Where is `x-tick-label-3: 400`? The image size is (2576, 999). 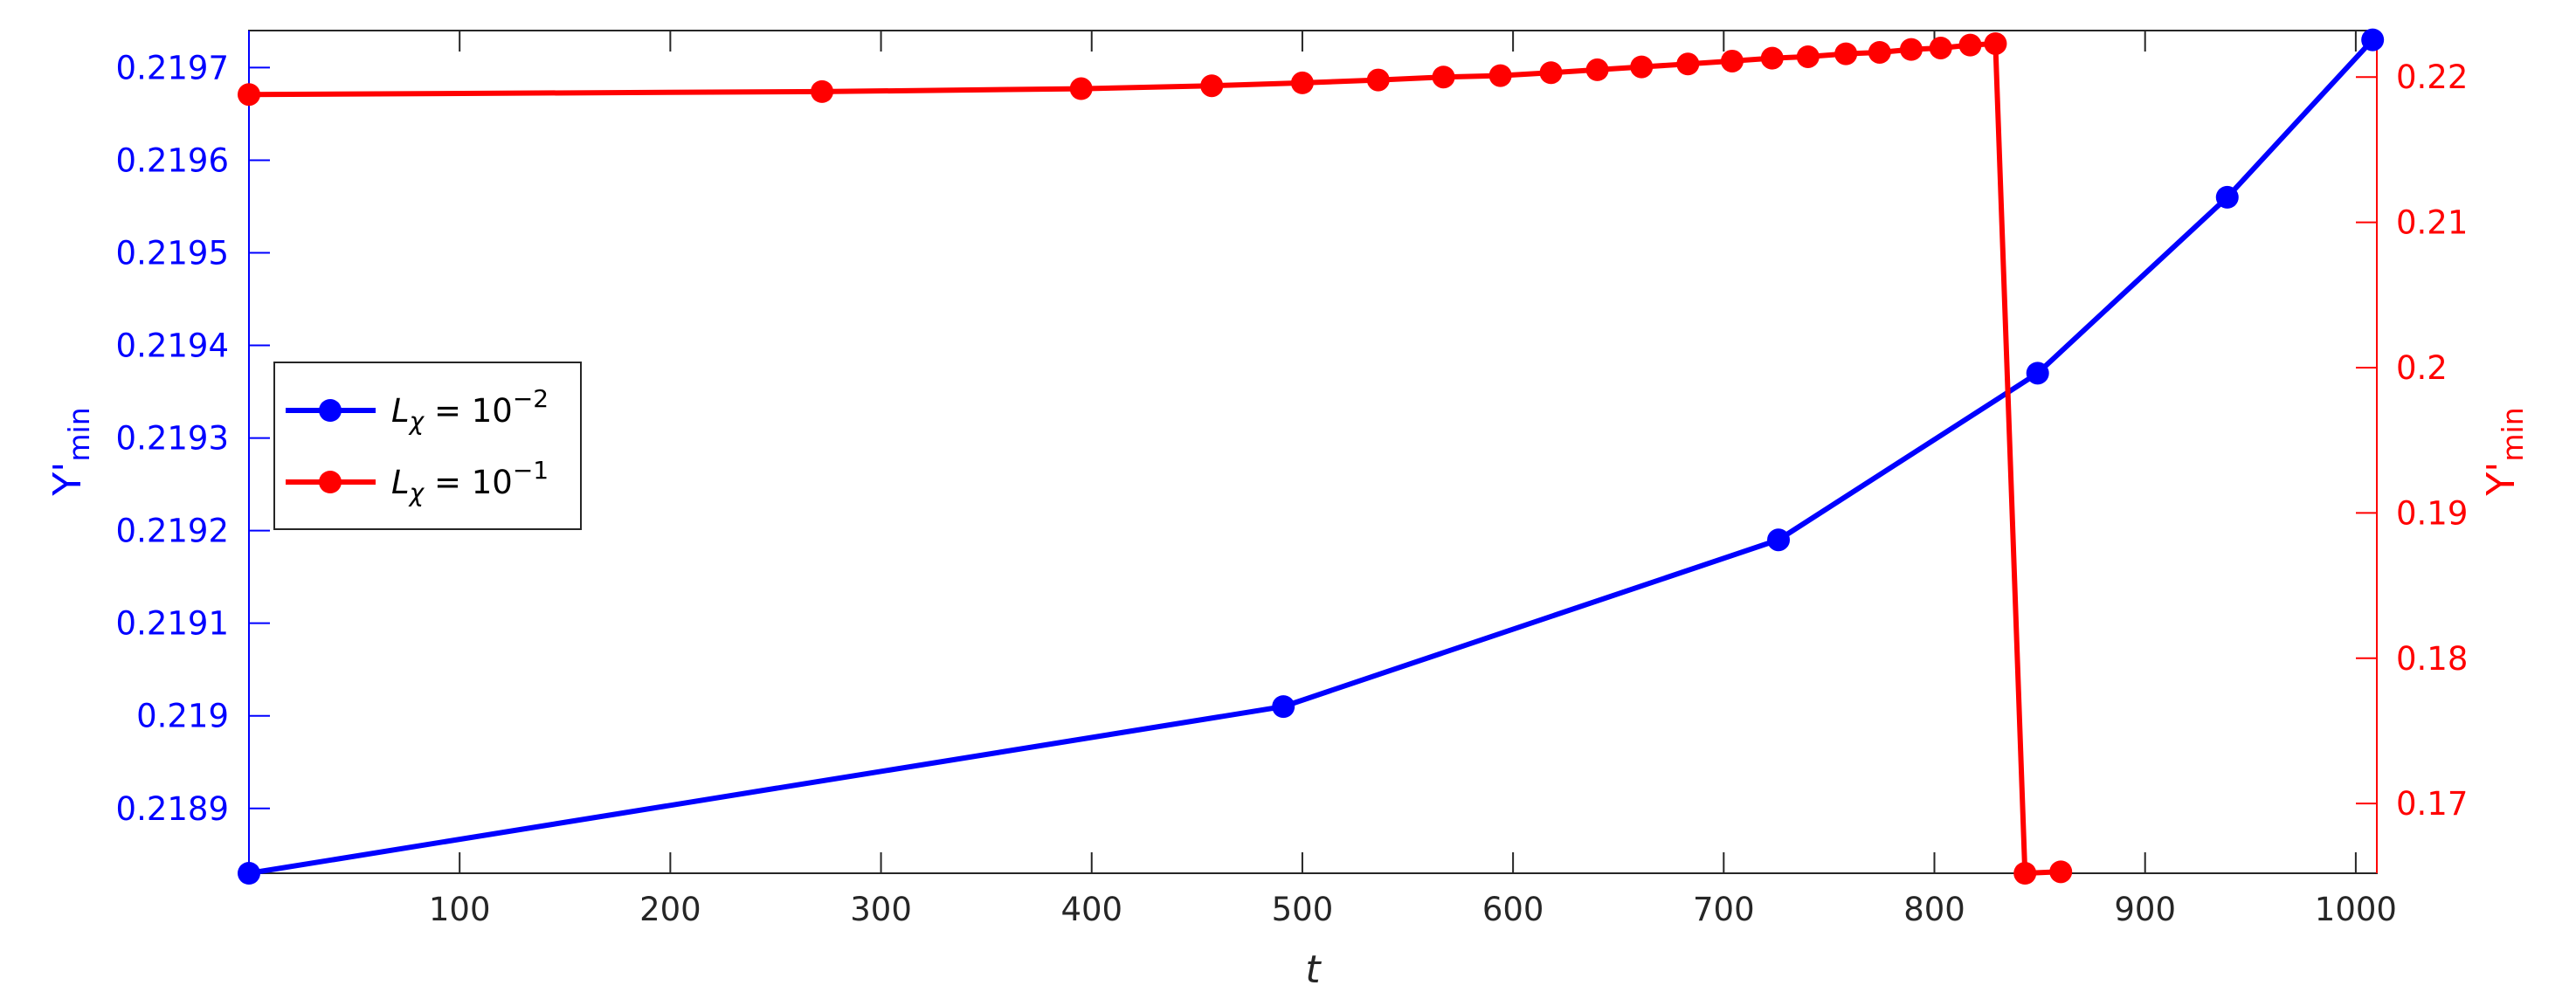
x-tick-label-3: 400 is located at coordinates (1091, 909).